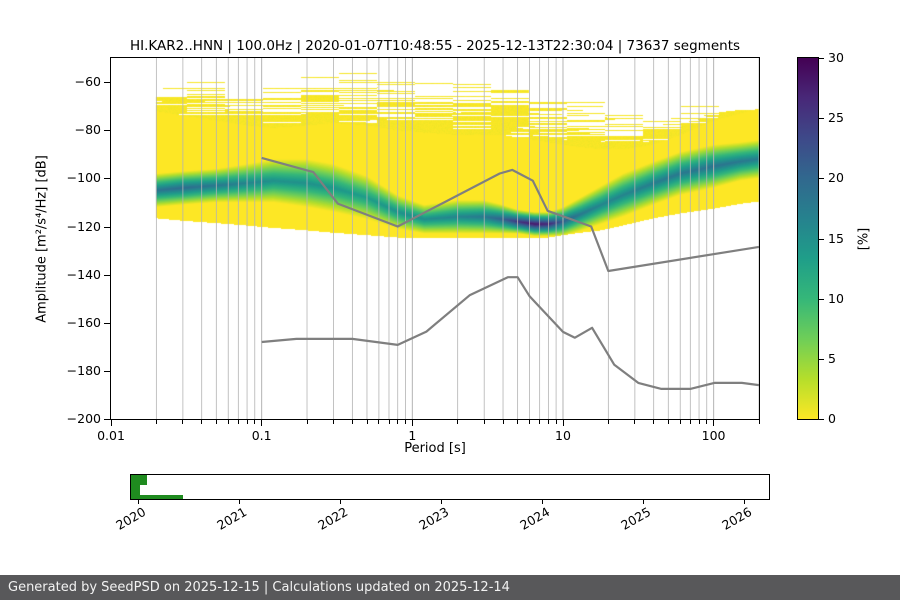 The height and width of the screenshot is (600, 900). I want to click on timeline-year-label: 2020, so click(131, 518).